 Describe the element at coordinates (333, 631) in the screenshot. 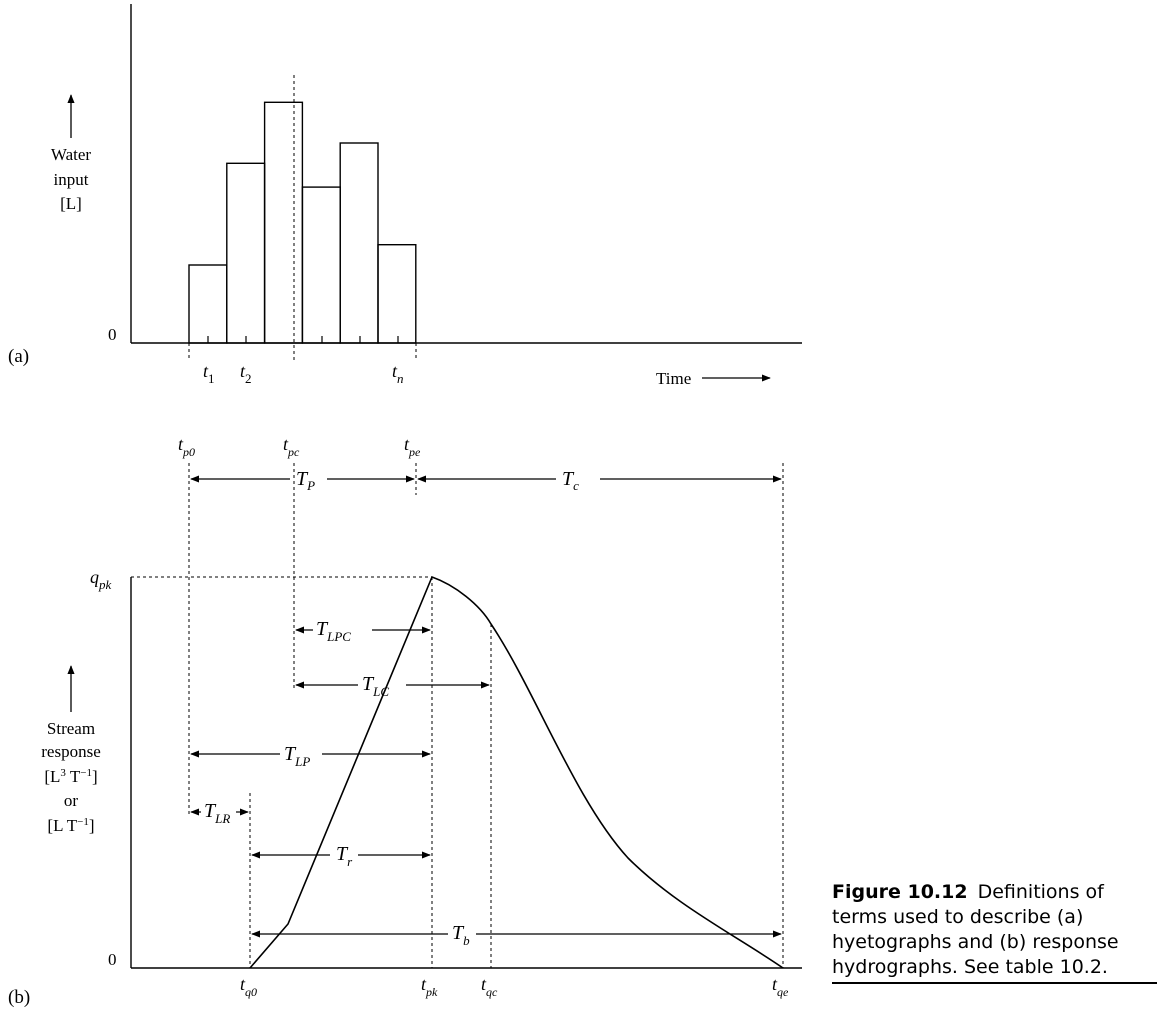

I see `label-TLPC: TLPC` at that location.